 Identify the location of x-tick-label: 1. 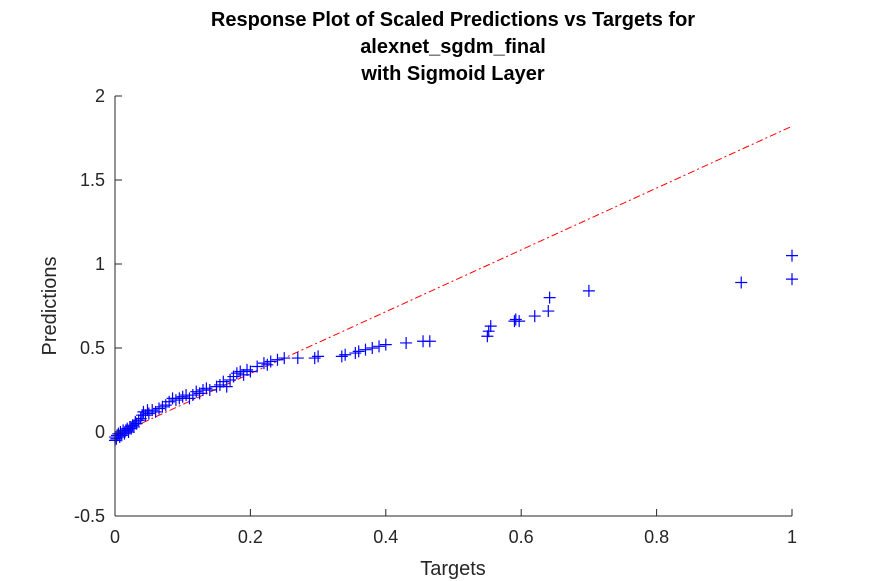
(792, 537).